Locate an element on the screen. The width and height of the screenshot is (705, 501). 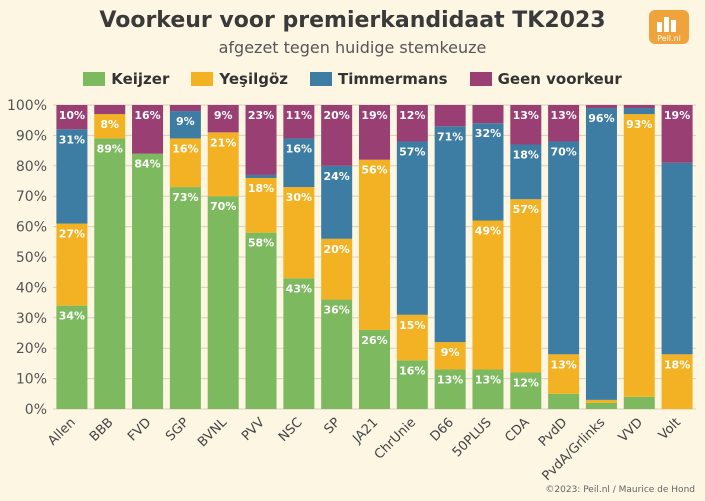
data-label: 12% is located at coordinates (412, 115).